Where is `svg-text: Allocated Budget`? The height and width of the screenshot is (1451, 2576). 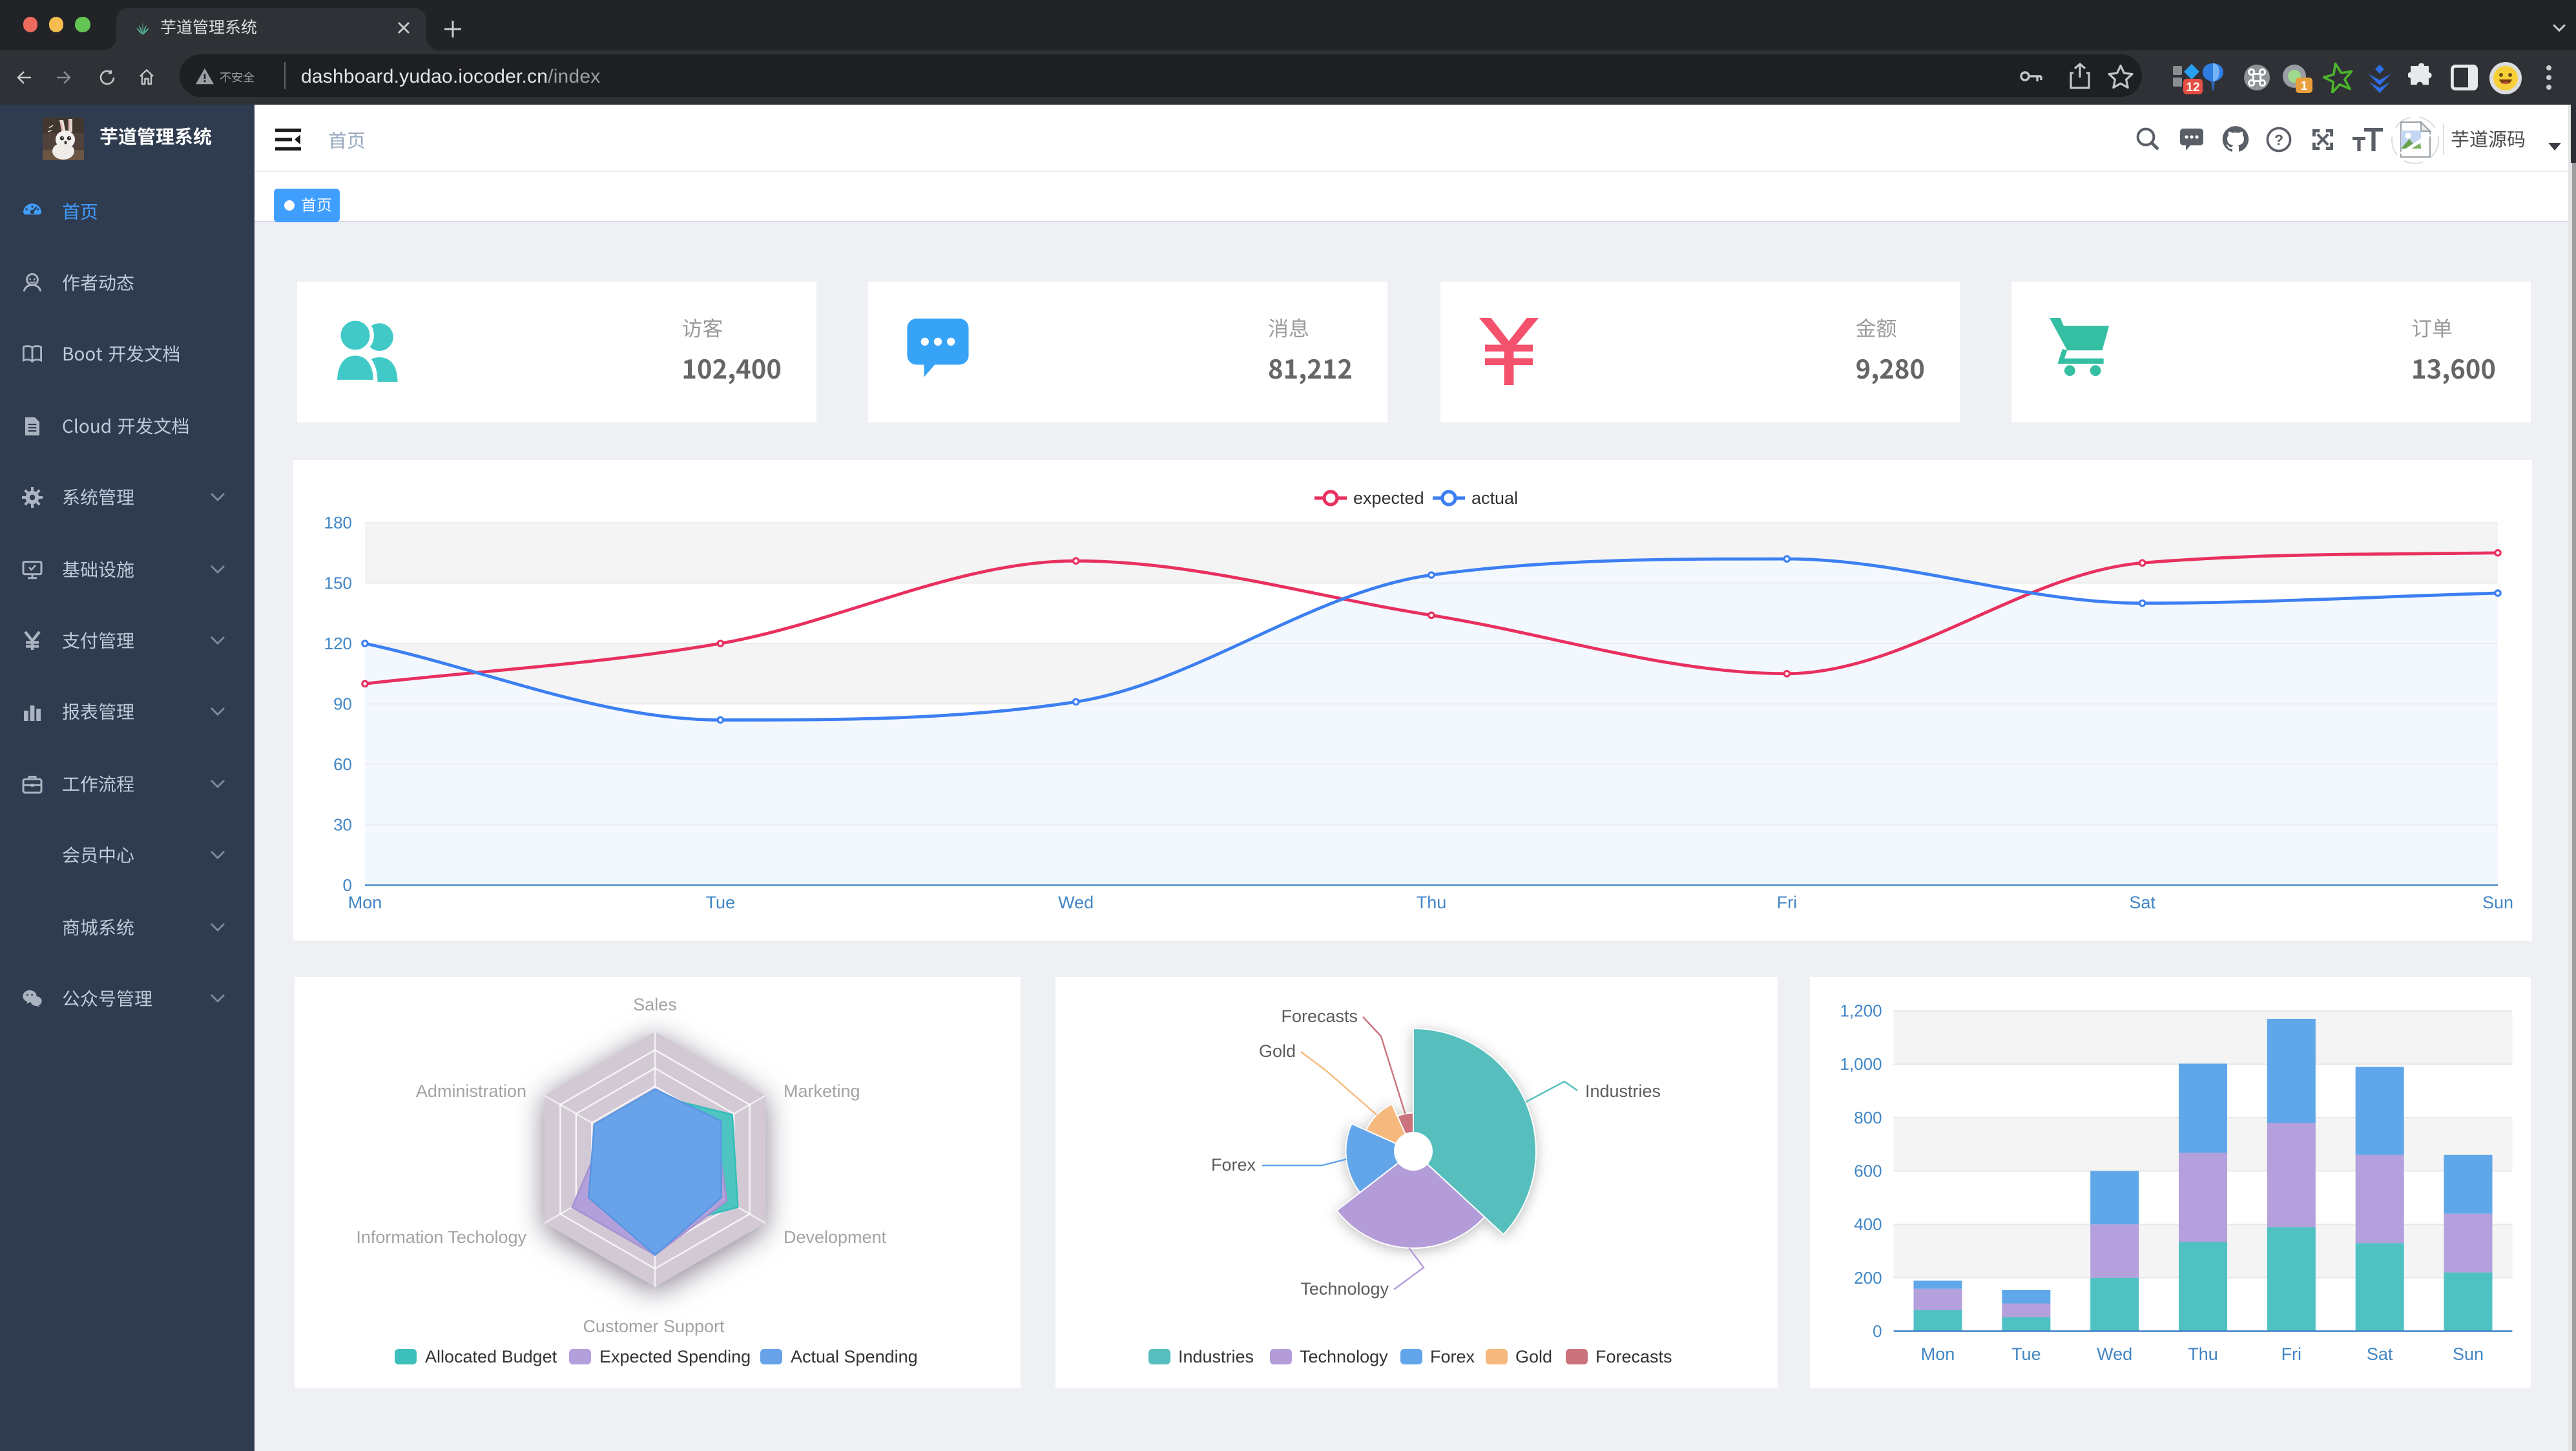
svg-text: Allocated Budget is located at coordinates (490, 1356).